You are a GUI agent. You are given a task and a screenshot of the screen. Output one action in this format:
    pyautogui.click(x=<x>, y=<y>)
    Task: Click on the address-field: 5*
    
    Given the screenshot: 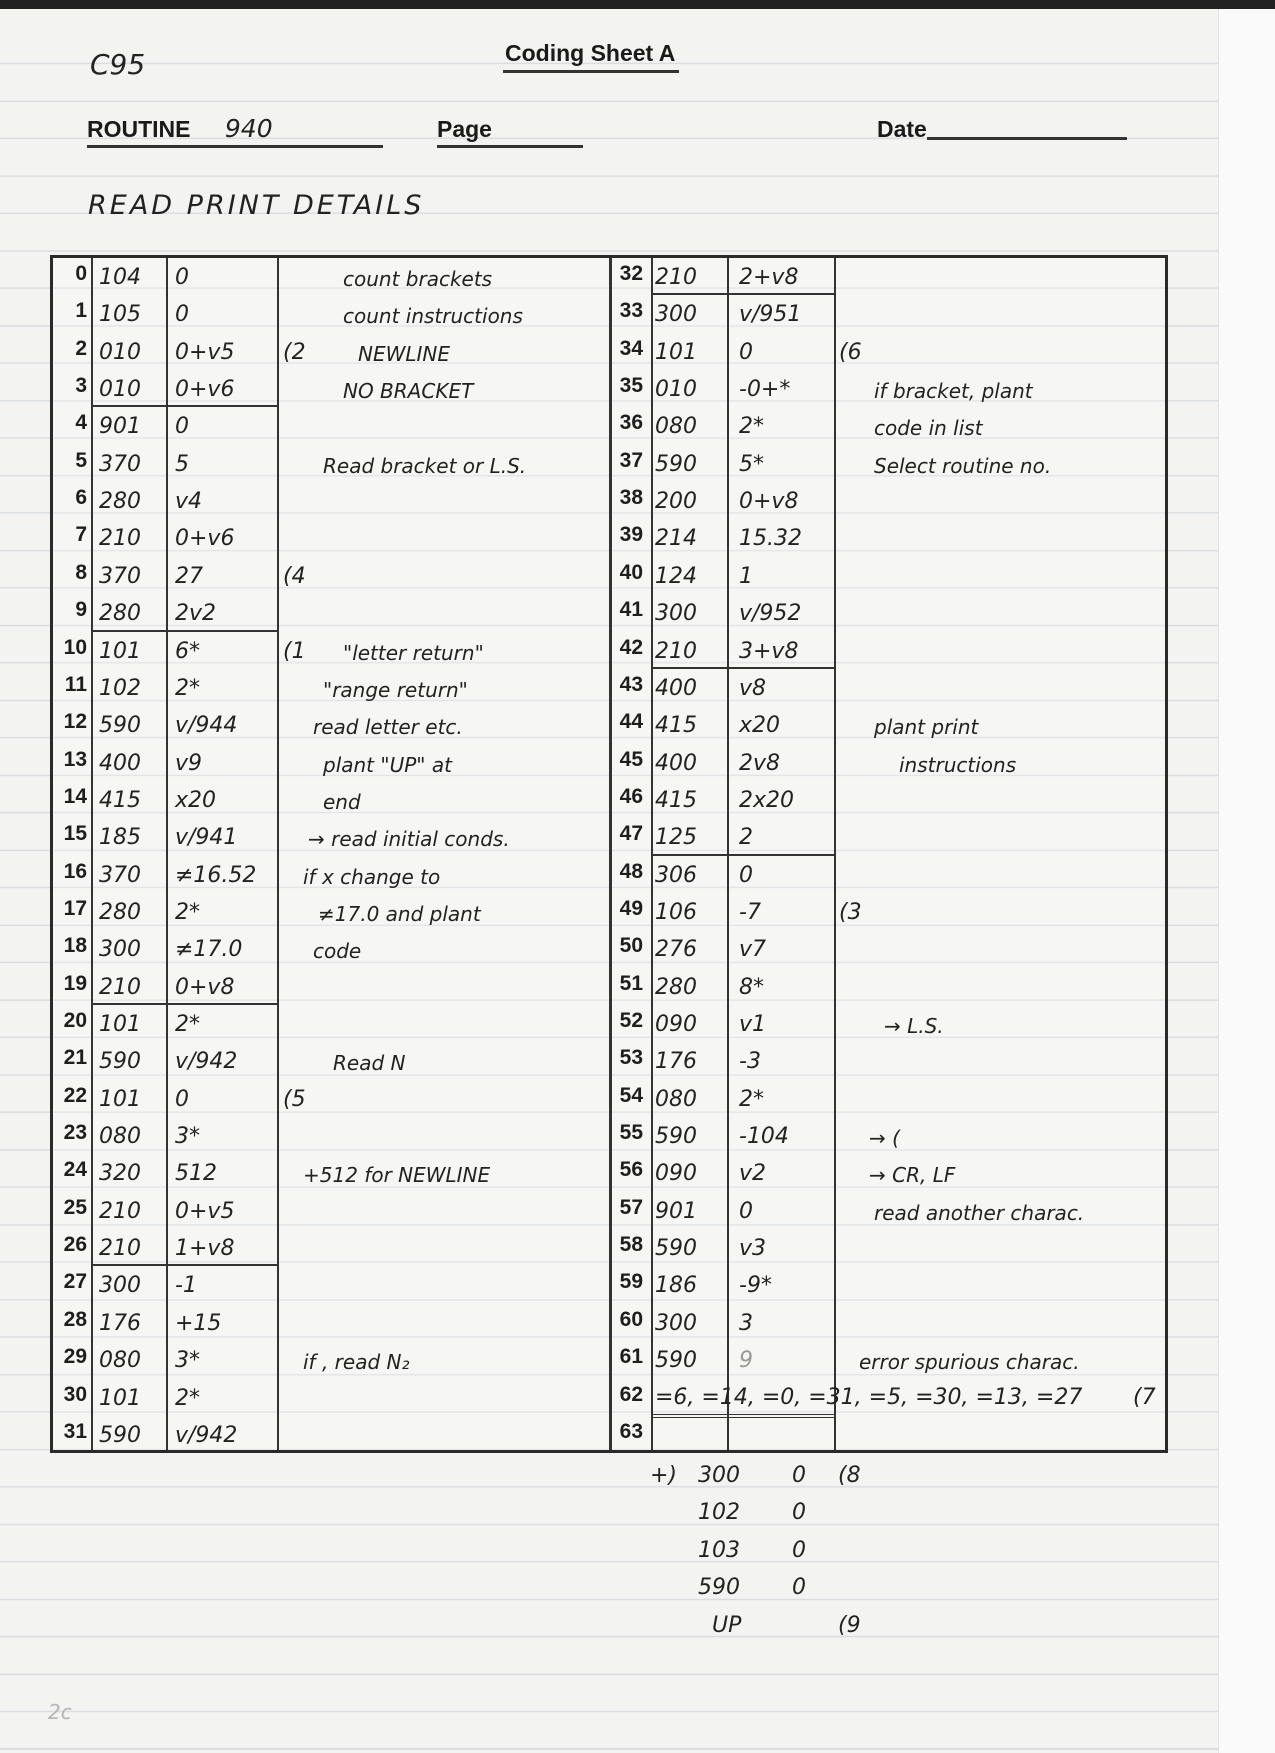 What is the action you would take?
    pyautogui.click(x=751, y=464)
    